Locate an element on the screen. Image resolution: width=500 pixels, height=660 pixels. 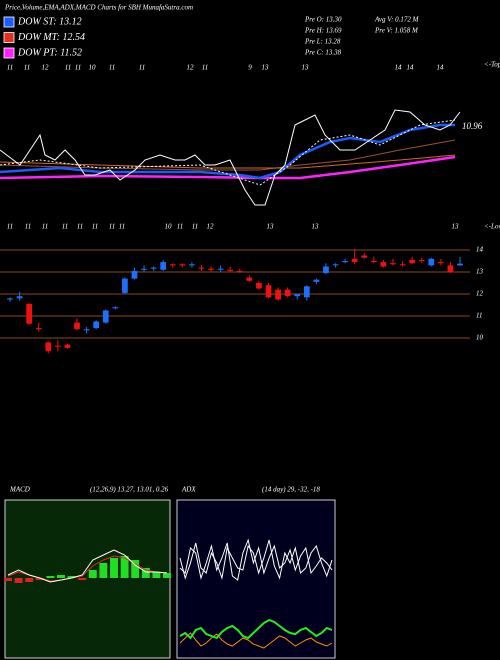
y-tick-label: 12 is located at coordinates (480, 294).